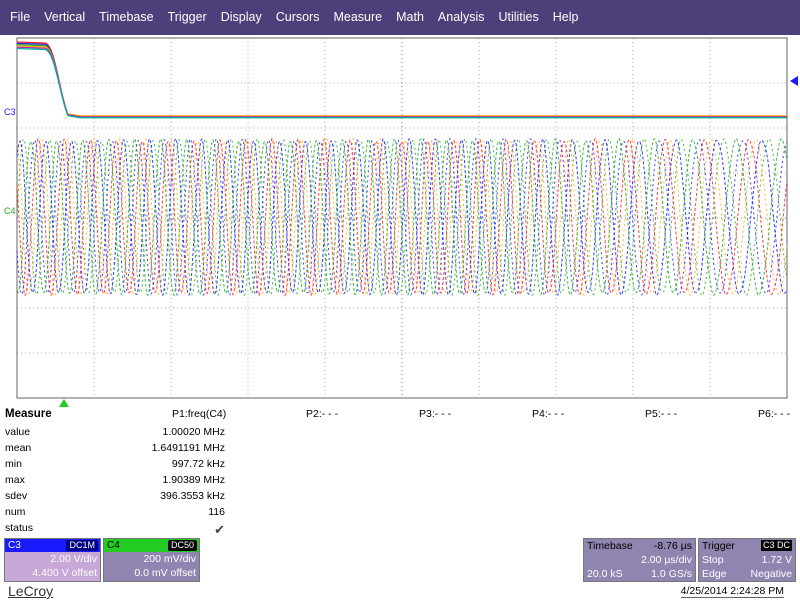  Describe the element at coordinates (52, 545) in the screenshot. I see `c3-header: C3 DC1M` at that location.